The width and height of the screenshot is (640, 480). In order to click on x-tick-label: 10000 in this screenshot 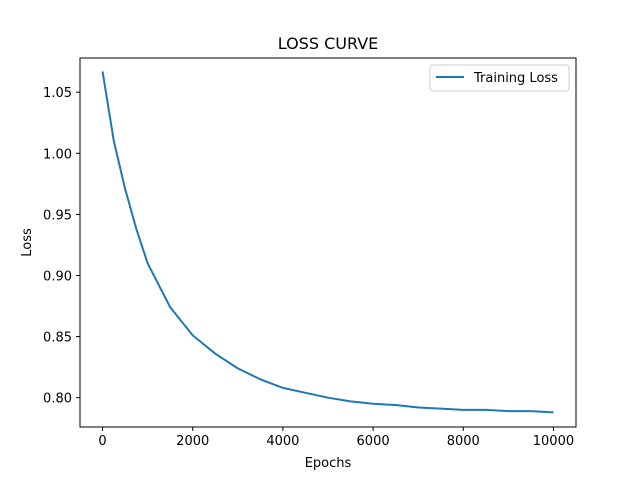, I will do `click(553, 441)`.